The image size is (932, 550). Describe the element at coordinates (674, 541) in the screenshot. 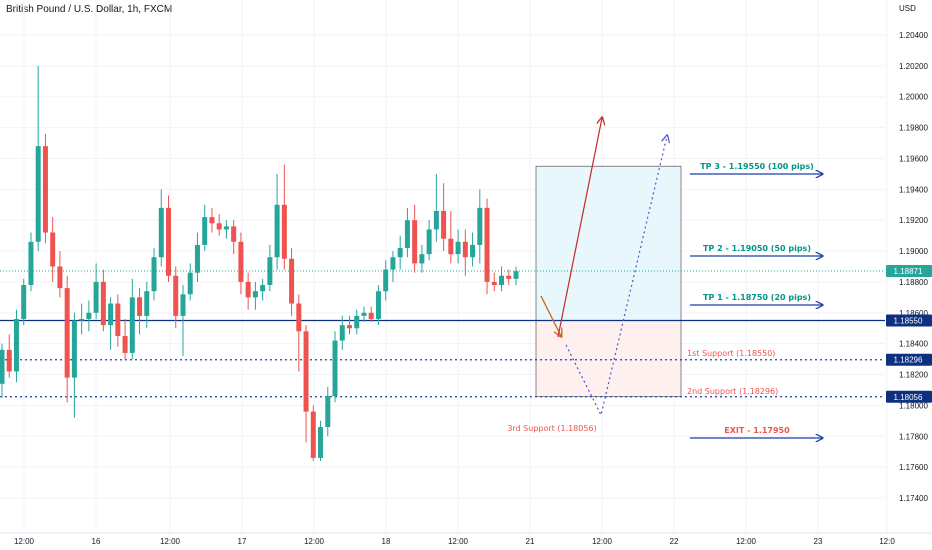

I see `x-tick-label: 22` at that location.